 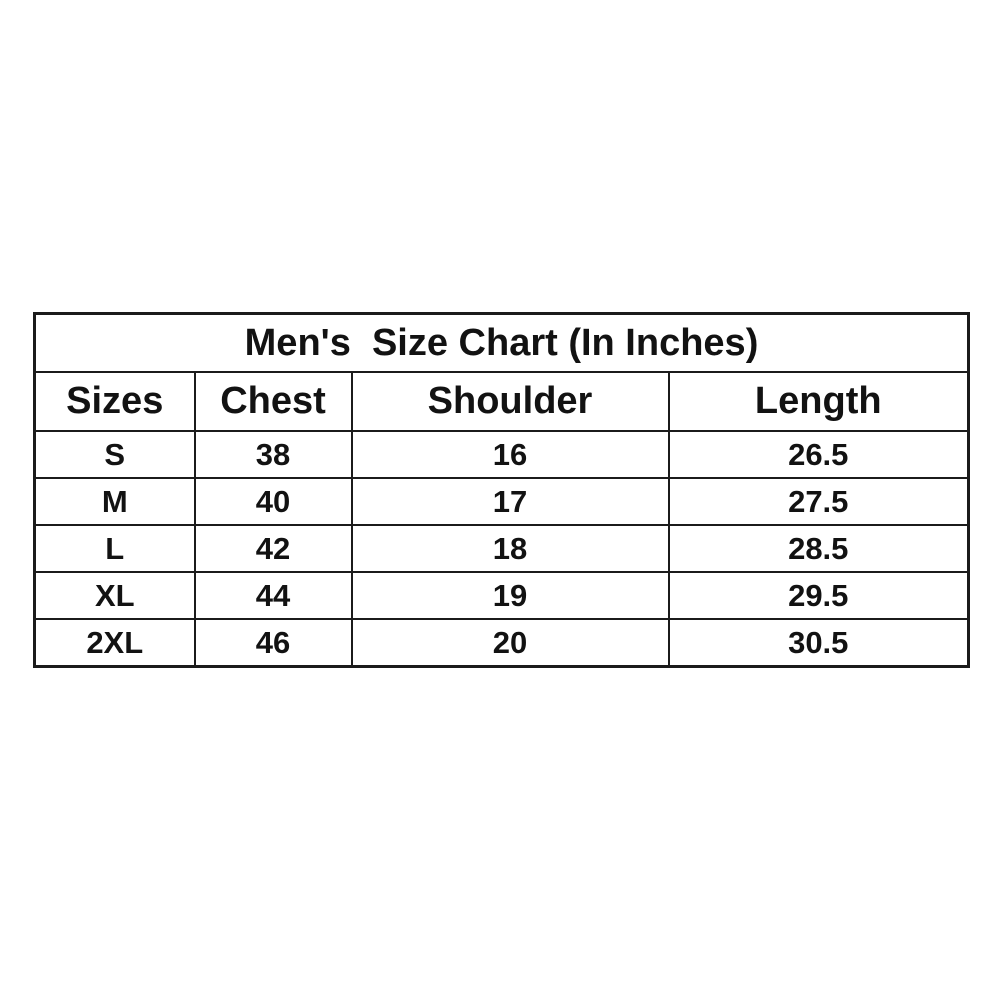 I want to click on chart-title: Men's Size Chart (In Inches), so click(x=501, y=342).